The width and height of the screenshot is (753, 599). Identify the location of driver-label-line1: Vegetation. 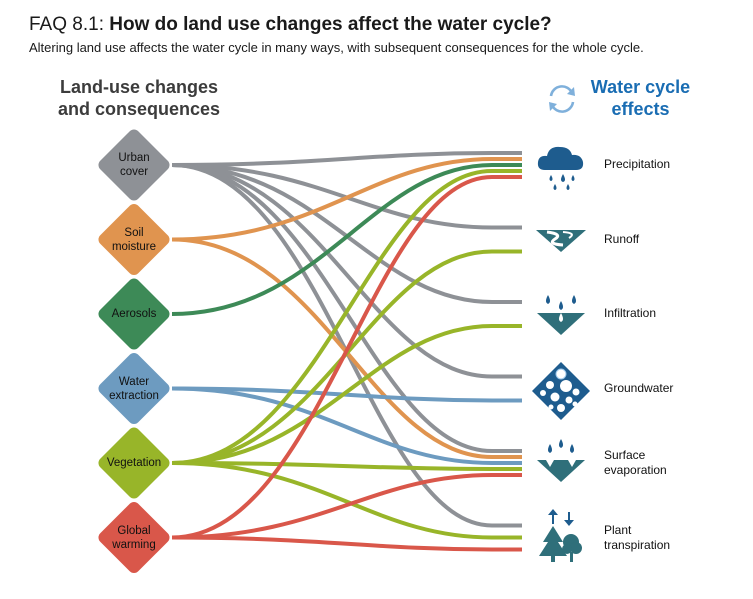
(134, 463).